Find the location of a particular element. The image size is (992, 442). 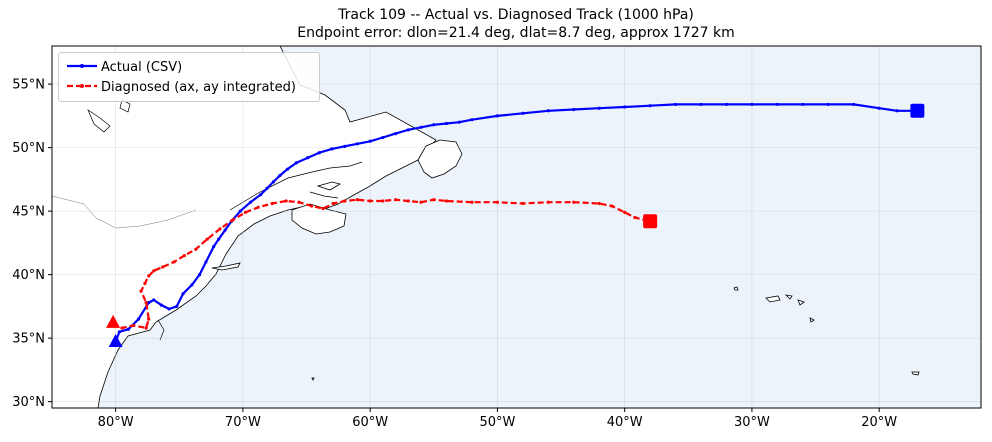

bermuda-island is located at coordinates (313, 379).